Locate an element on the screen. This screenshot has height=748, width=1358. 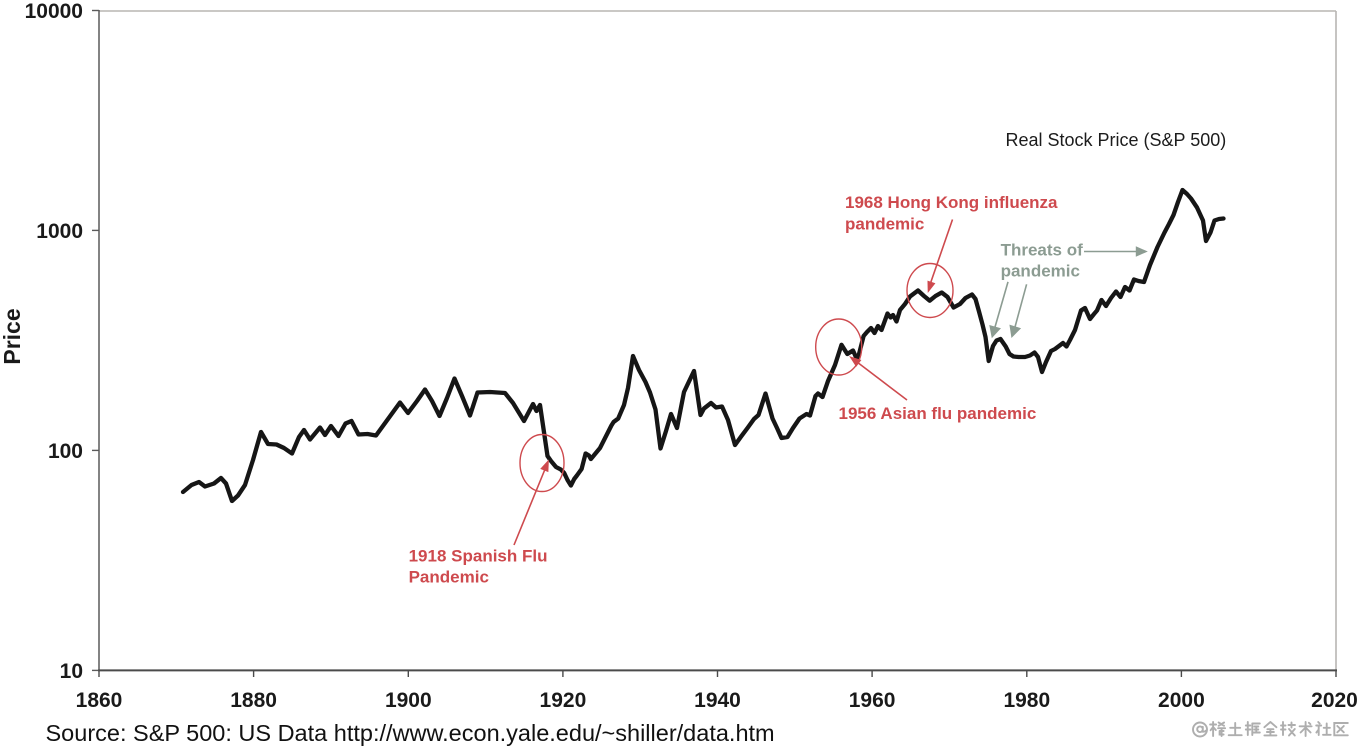
svg-text: 10000 is located at coordinates (54, 11).